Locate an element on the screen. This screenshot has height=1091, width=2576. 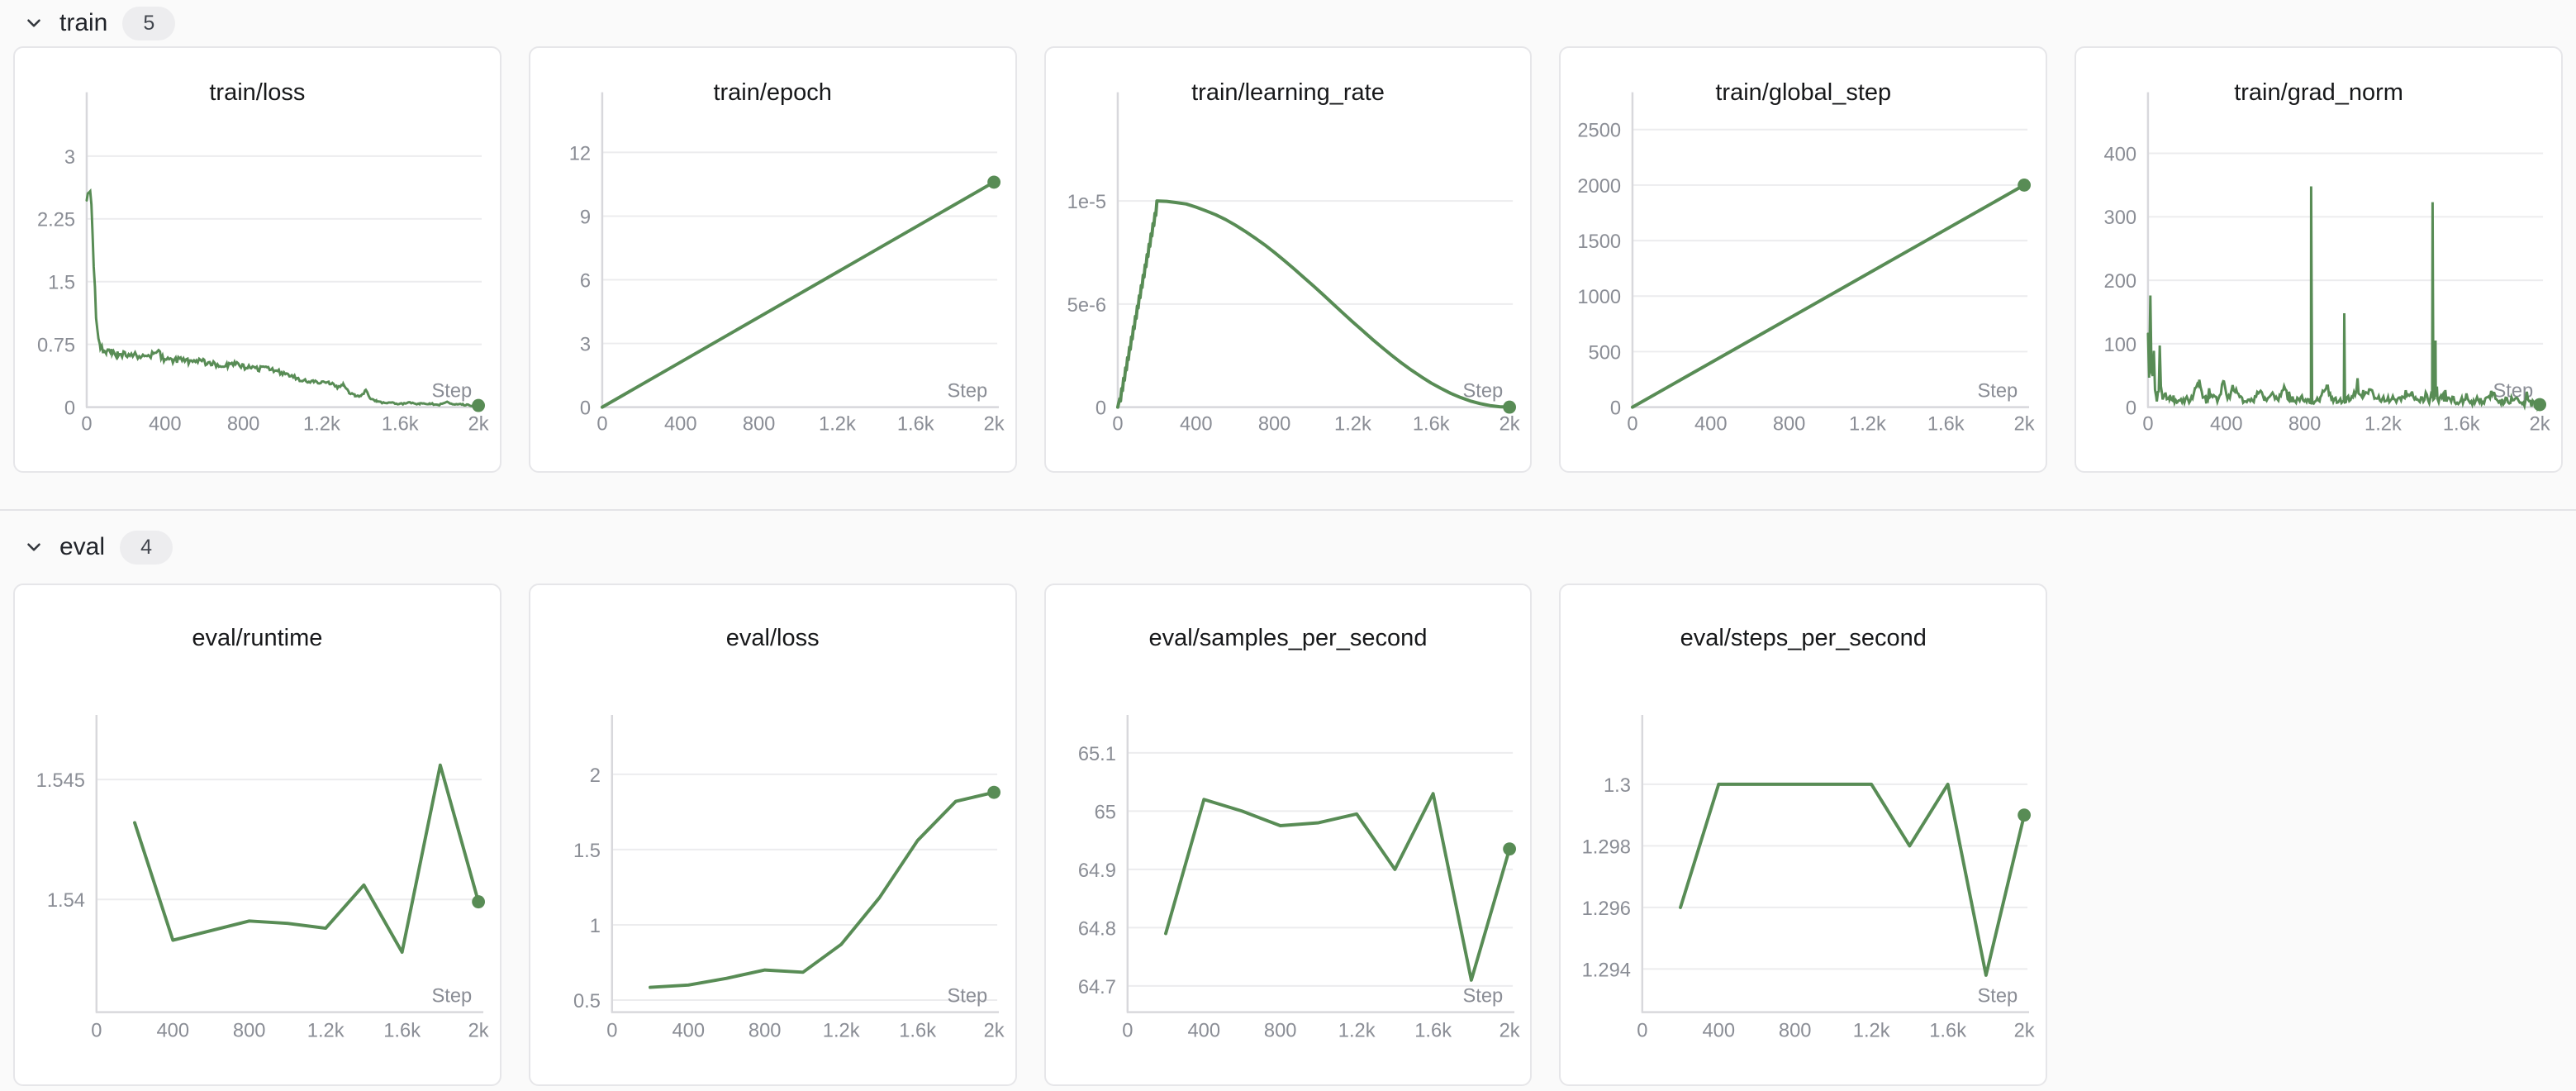
svg-text: 1.5 is located at coordinates (61, 283).